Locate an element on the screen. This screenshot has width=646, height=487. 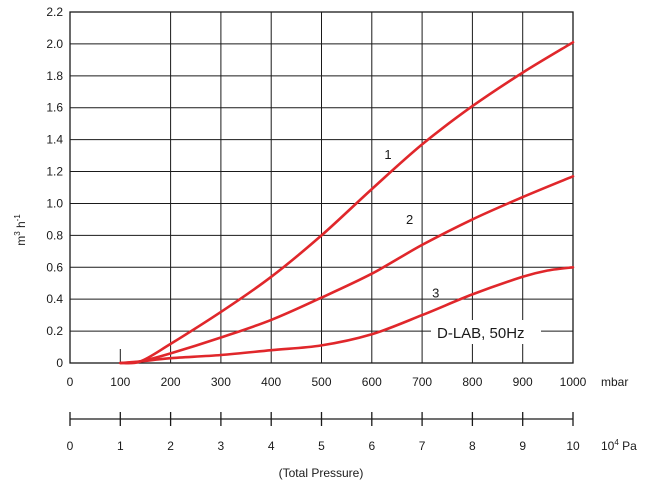
x-tick-label: 500 is located at coordinates (321, 382).